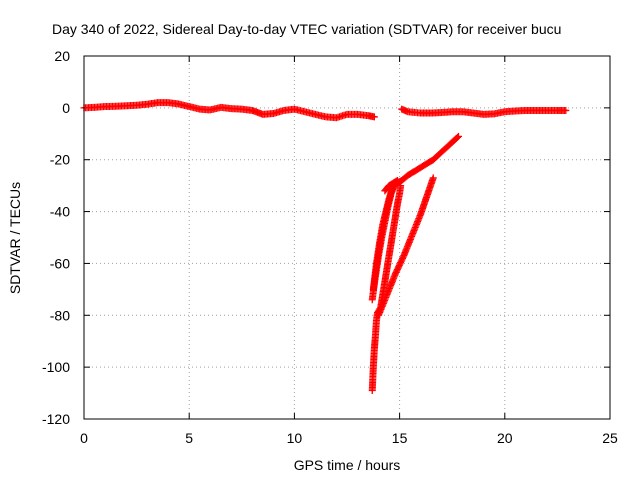 This screenshot has height=480, width=640. What do you see at coordinates (66, 108) in the screenshot?
I see `y-tick-label: 0` at bounding box center [66, 108].